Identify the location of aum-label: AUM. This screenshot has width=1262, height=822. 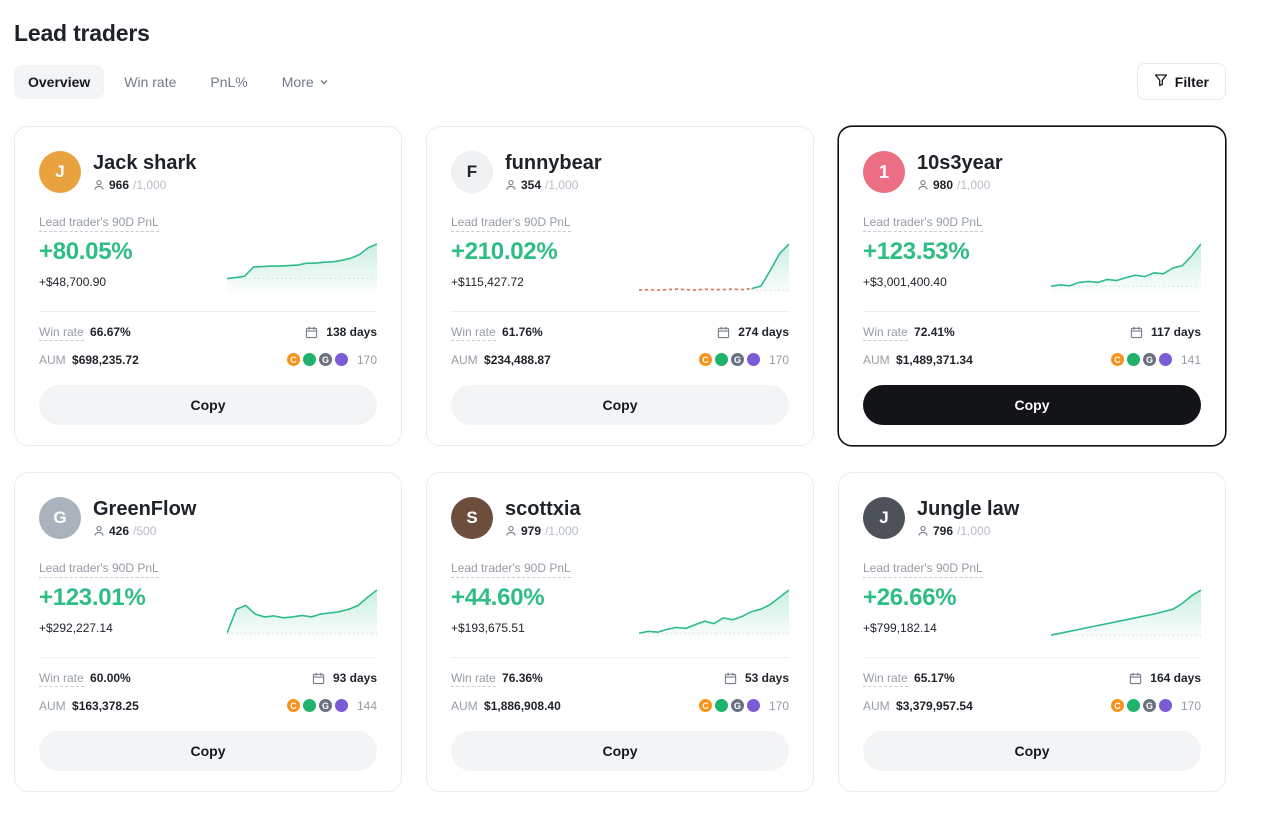
(464, 359).